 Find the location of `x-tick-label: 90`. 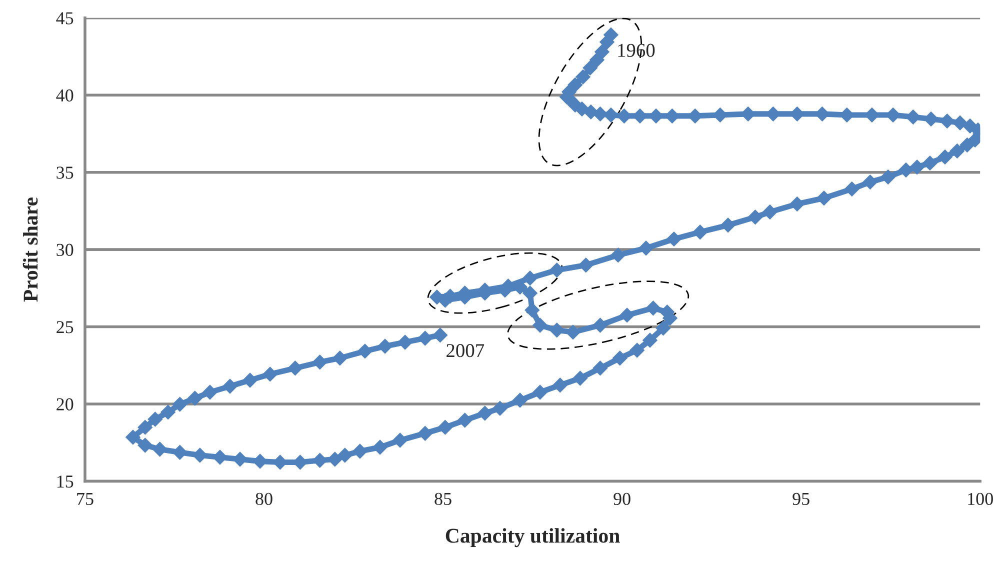

x-tick-label: 90 is located at coordinates (622, 499).